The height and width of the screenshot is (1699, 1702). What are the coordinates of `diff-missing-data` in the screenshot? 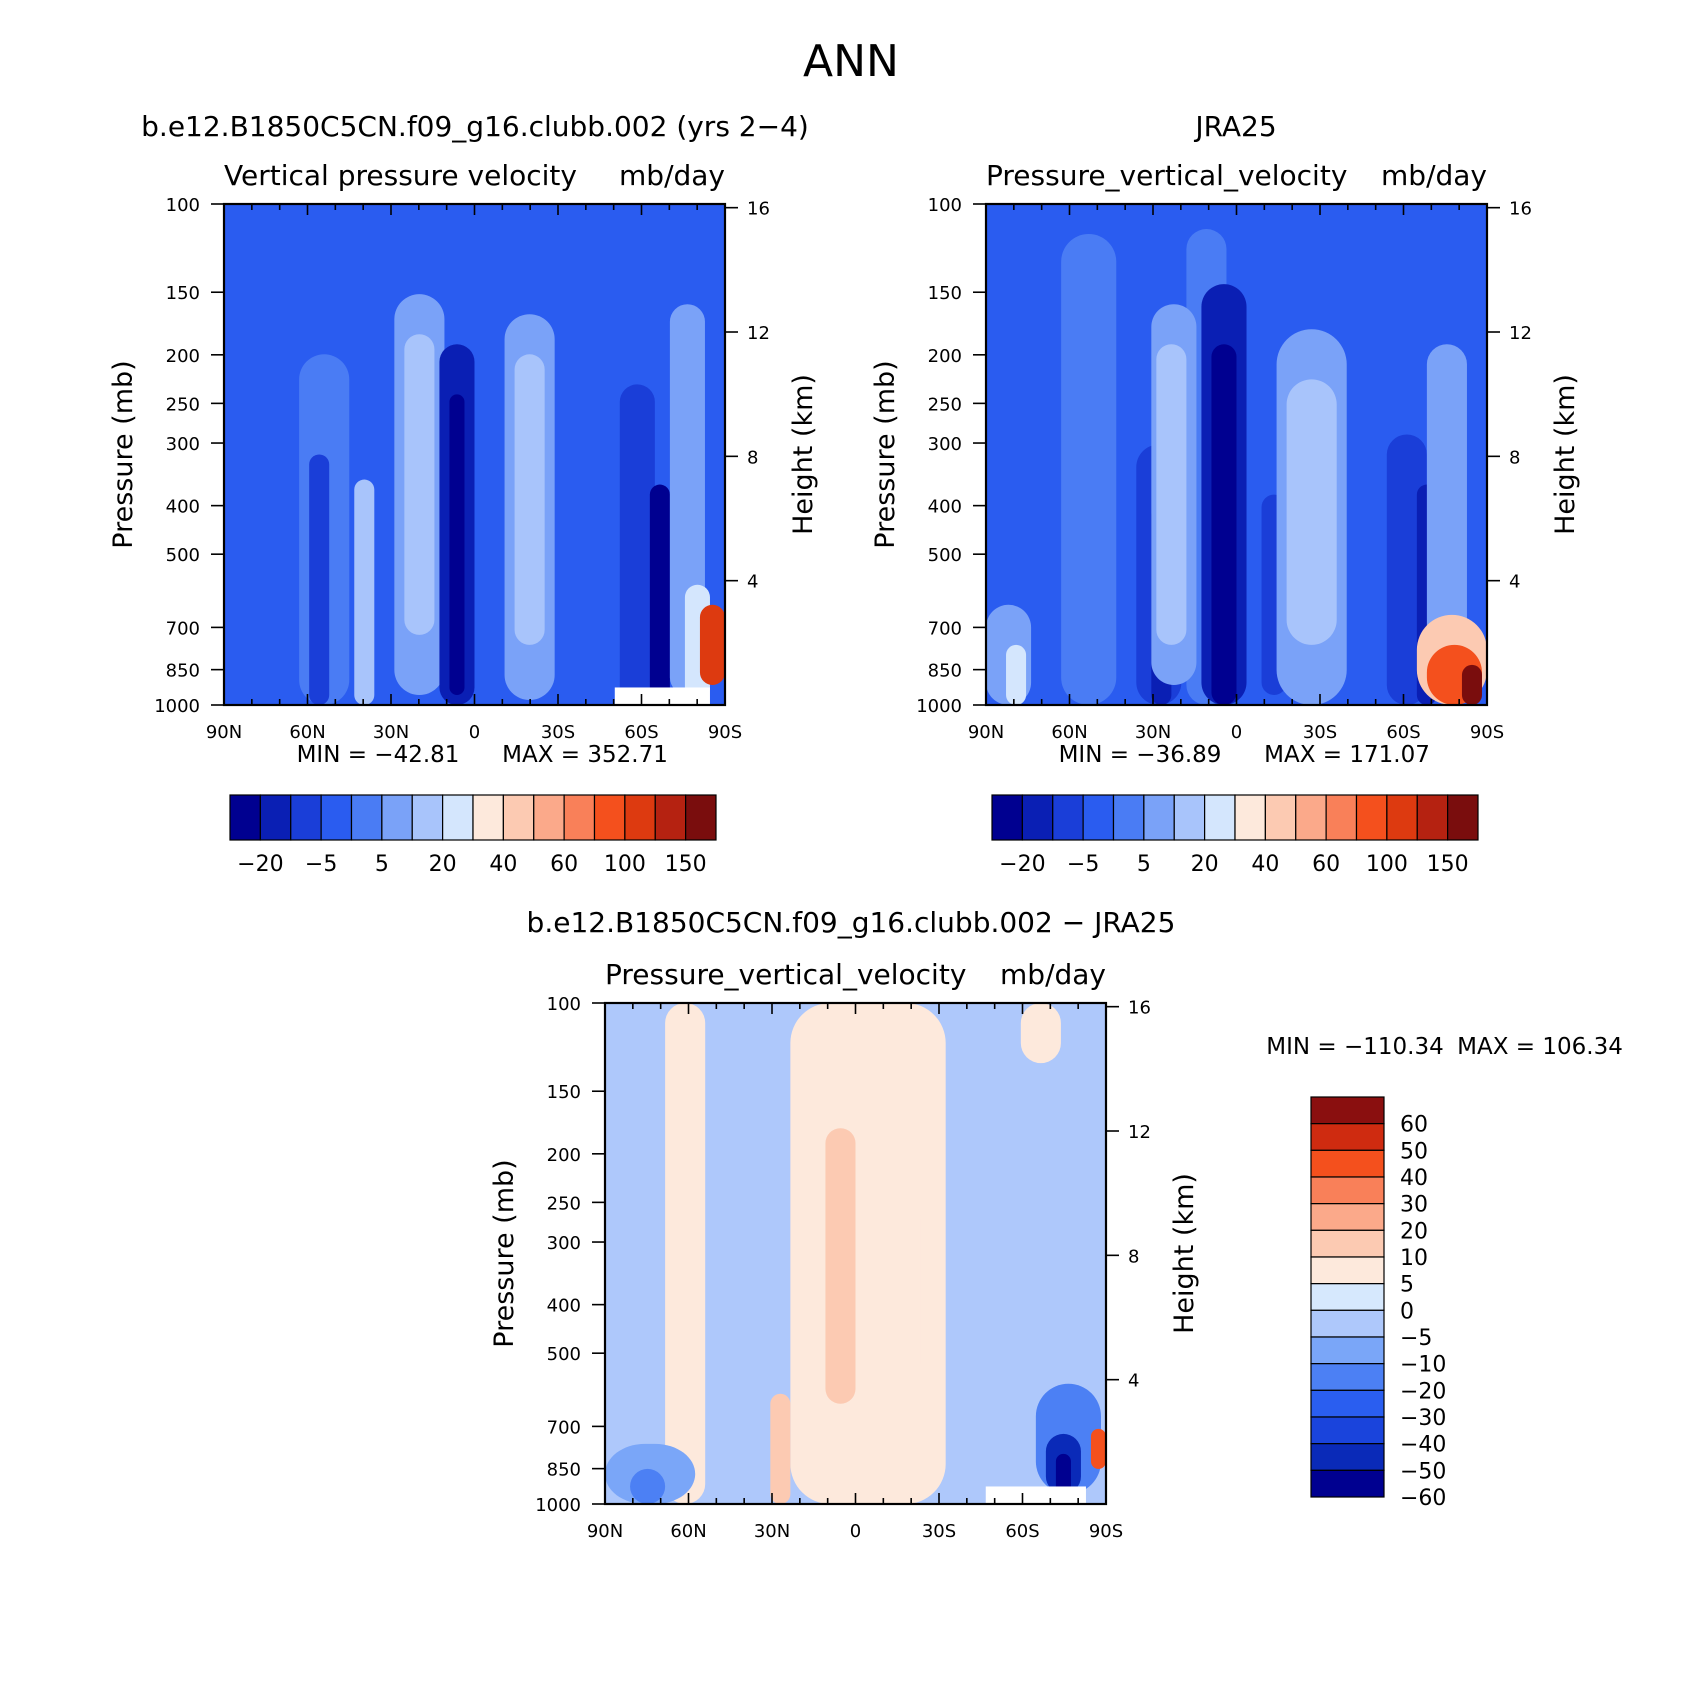 It's located at (1035, 1495).